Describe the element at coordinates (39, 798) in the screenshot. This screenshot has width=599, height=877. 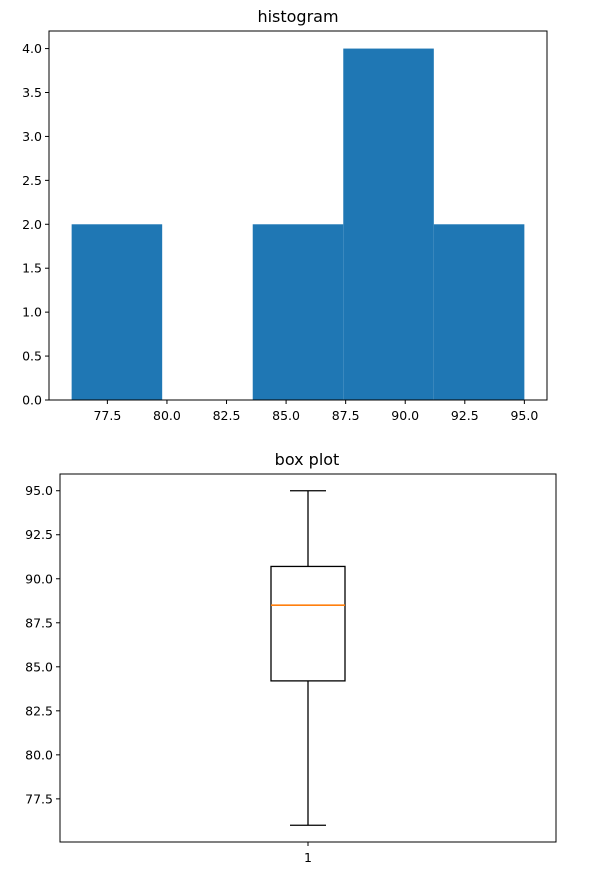
I see `box-plot-y-tick-label: 77.5` at that location.